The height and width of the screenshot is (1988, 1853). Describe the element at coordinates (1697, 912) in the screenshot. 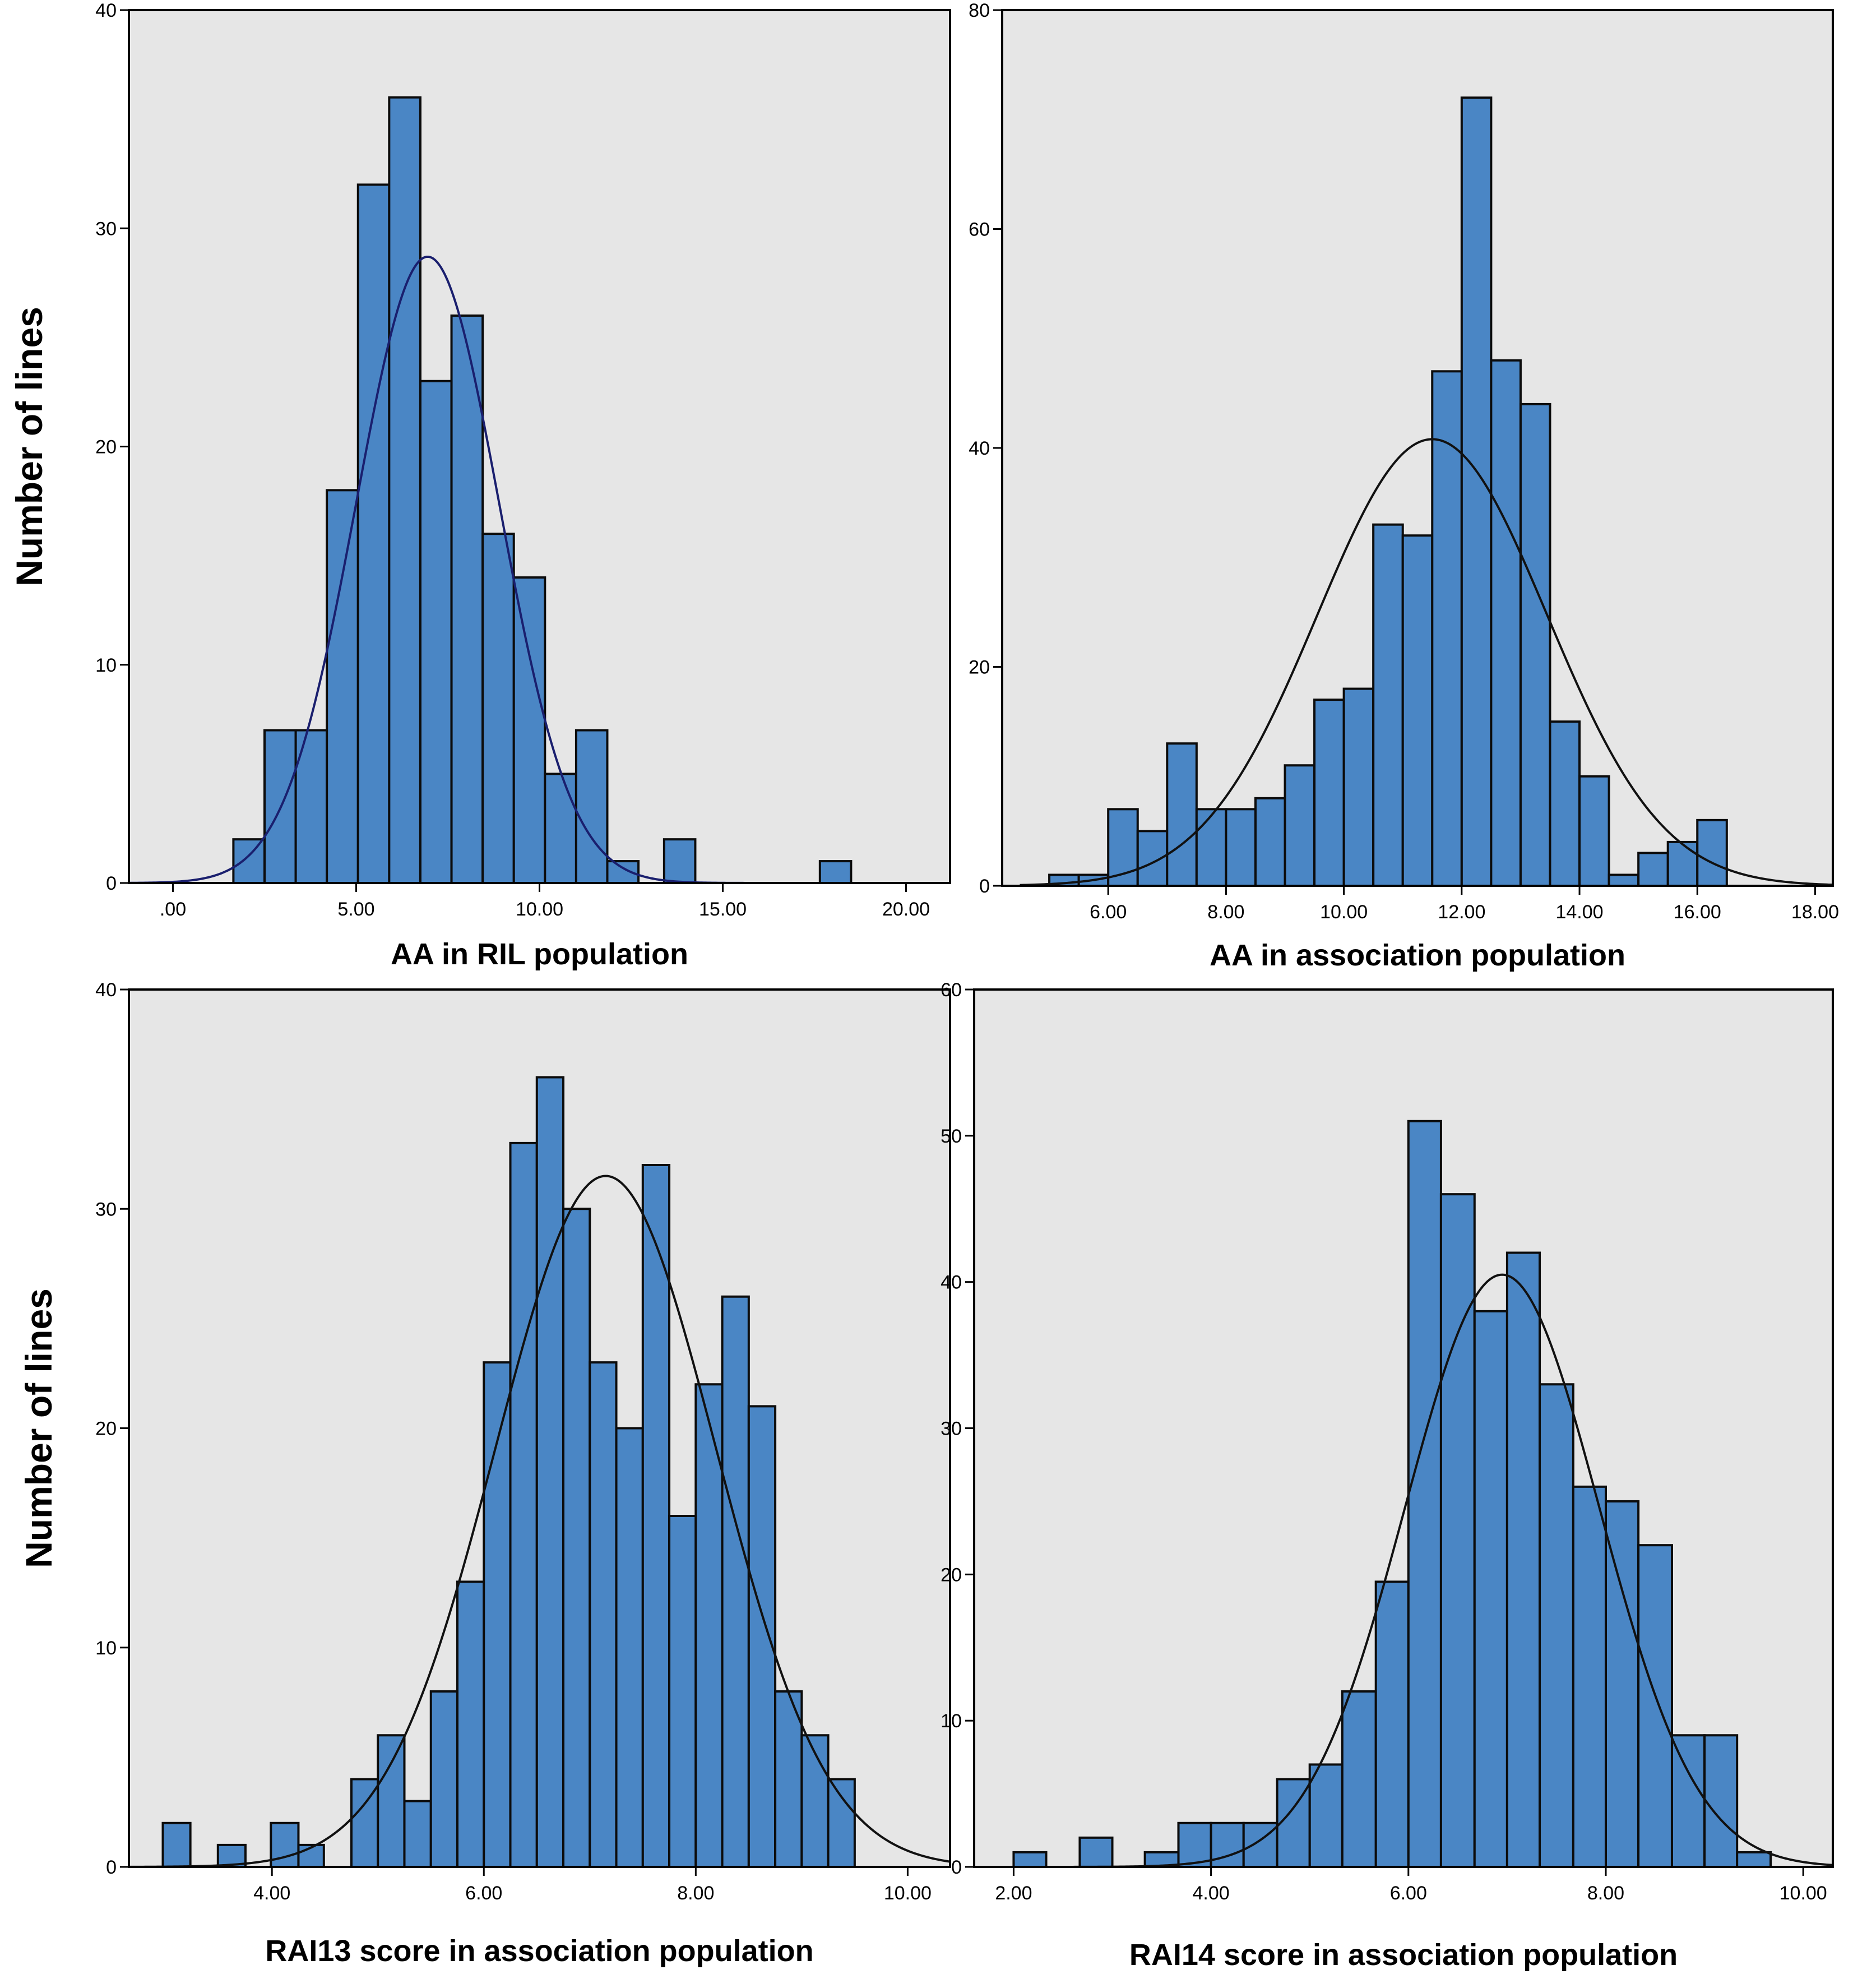

I see `x-tick-label: 16.00` at that location.